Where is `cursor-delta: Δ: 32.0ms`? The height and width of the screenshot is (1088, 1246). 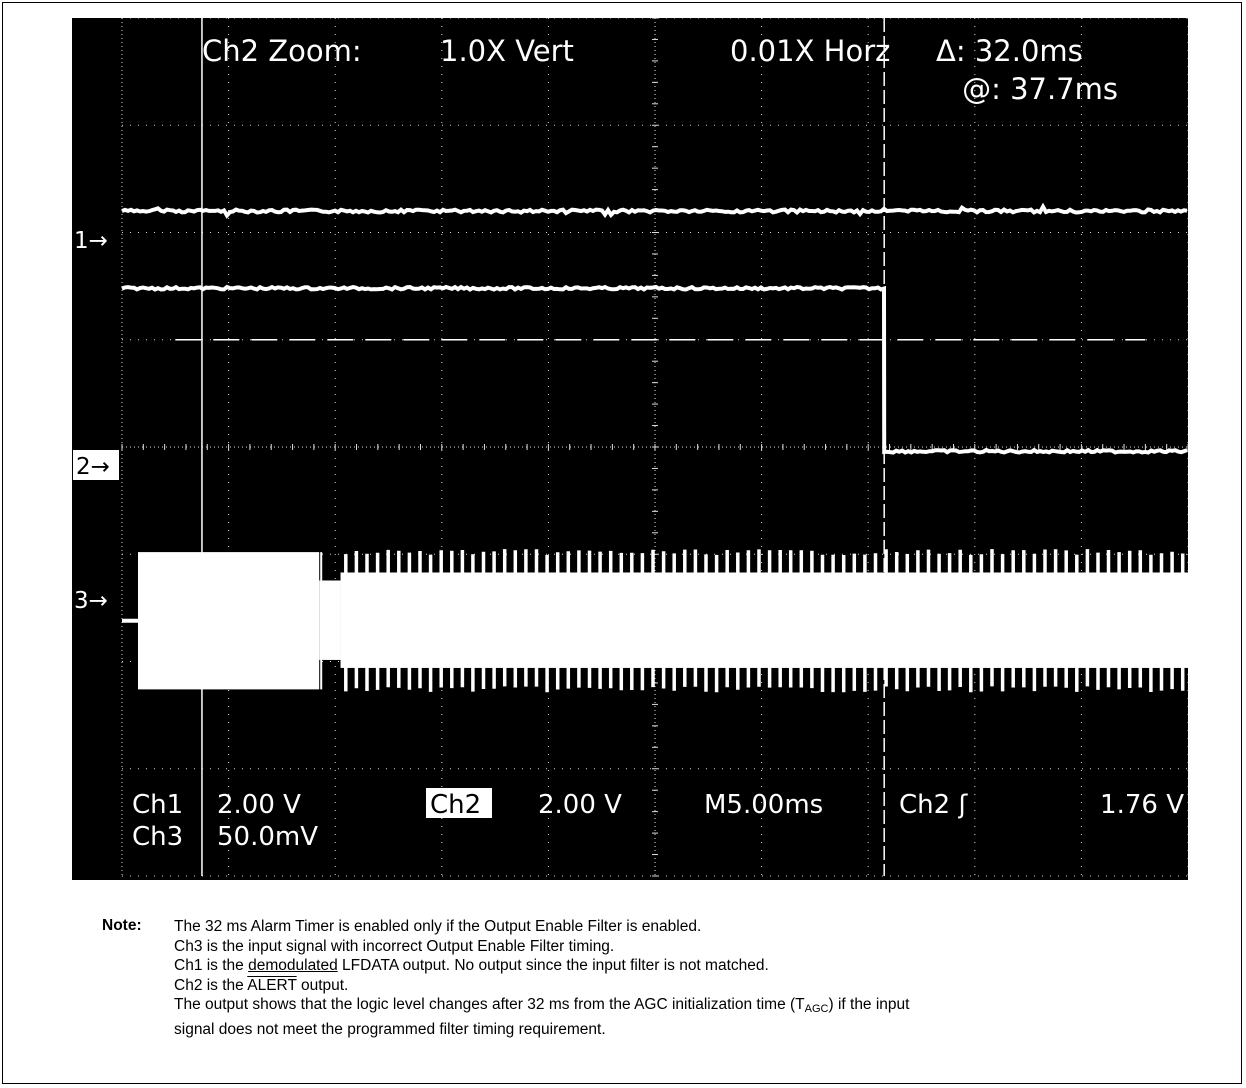
cursor-delta: Δ: 32.0ms is located at coordinates (1009, 51).